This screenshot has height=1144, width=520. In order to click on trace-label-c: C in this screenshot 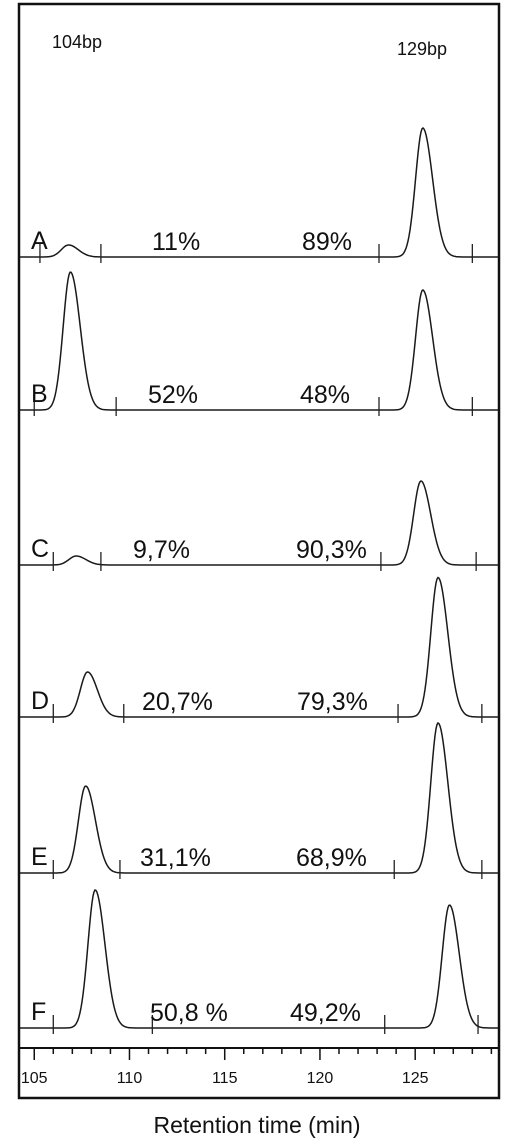, I will do `click(40, 549)`.